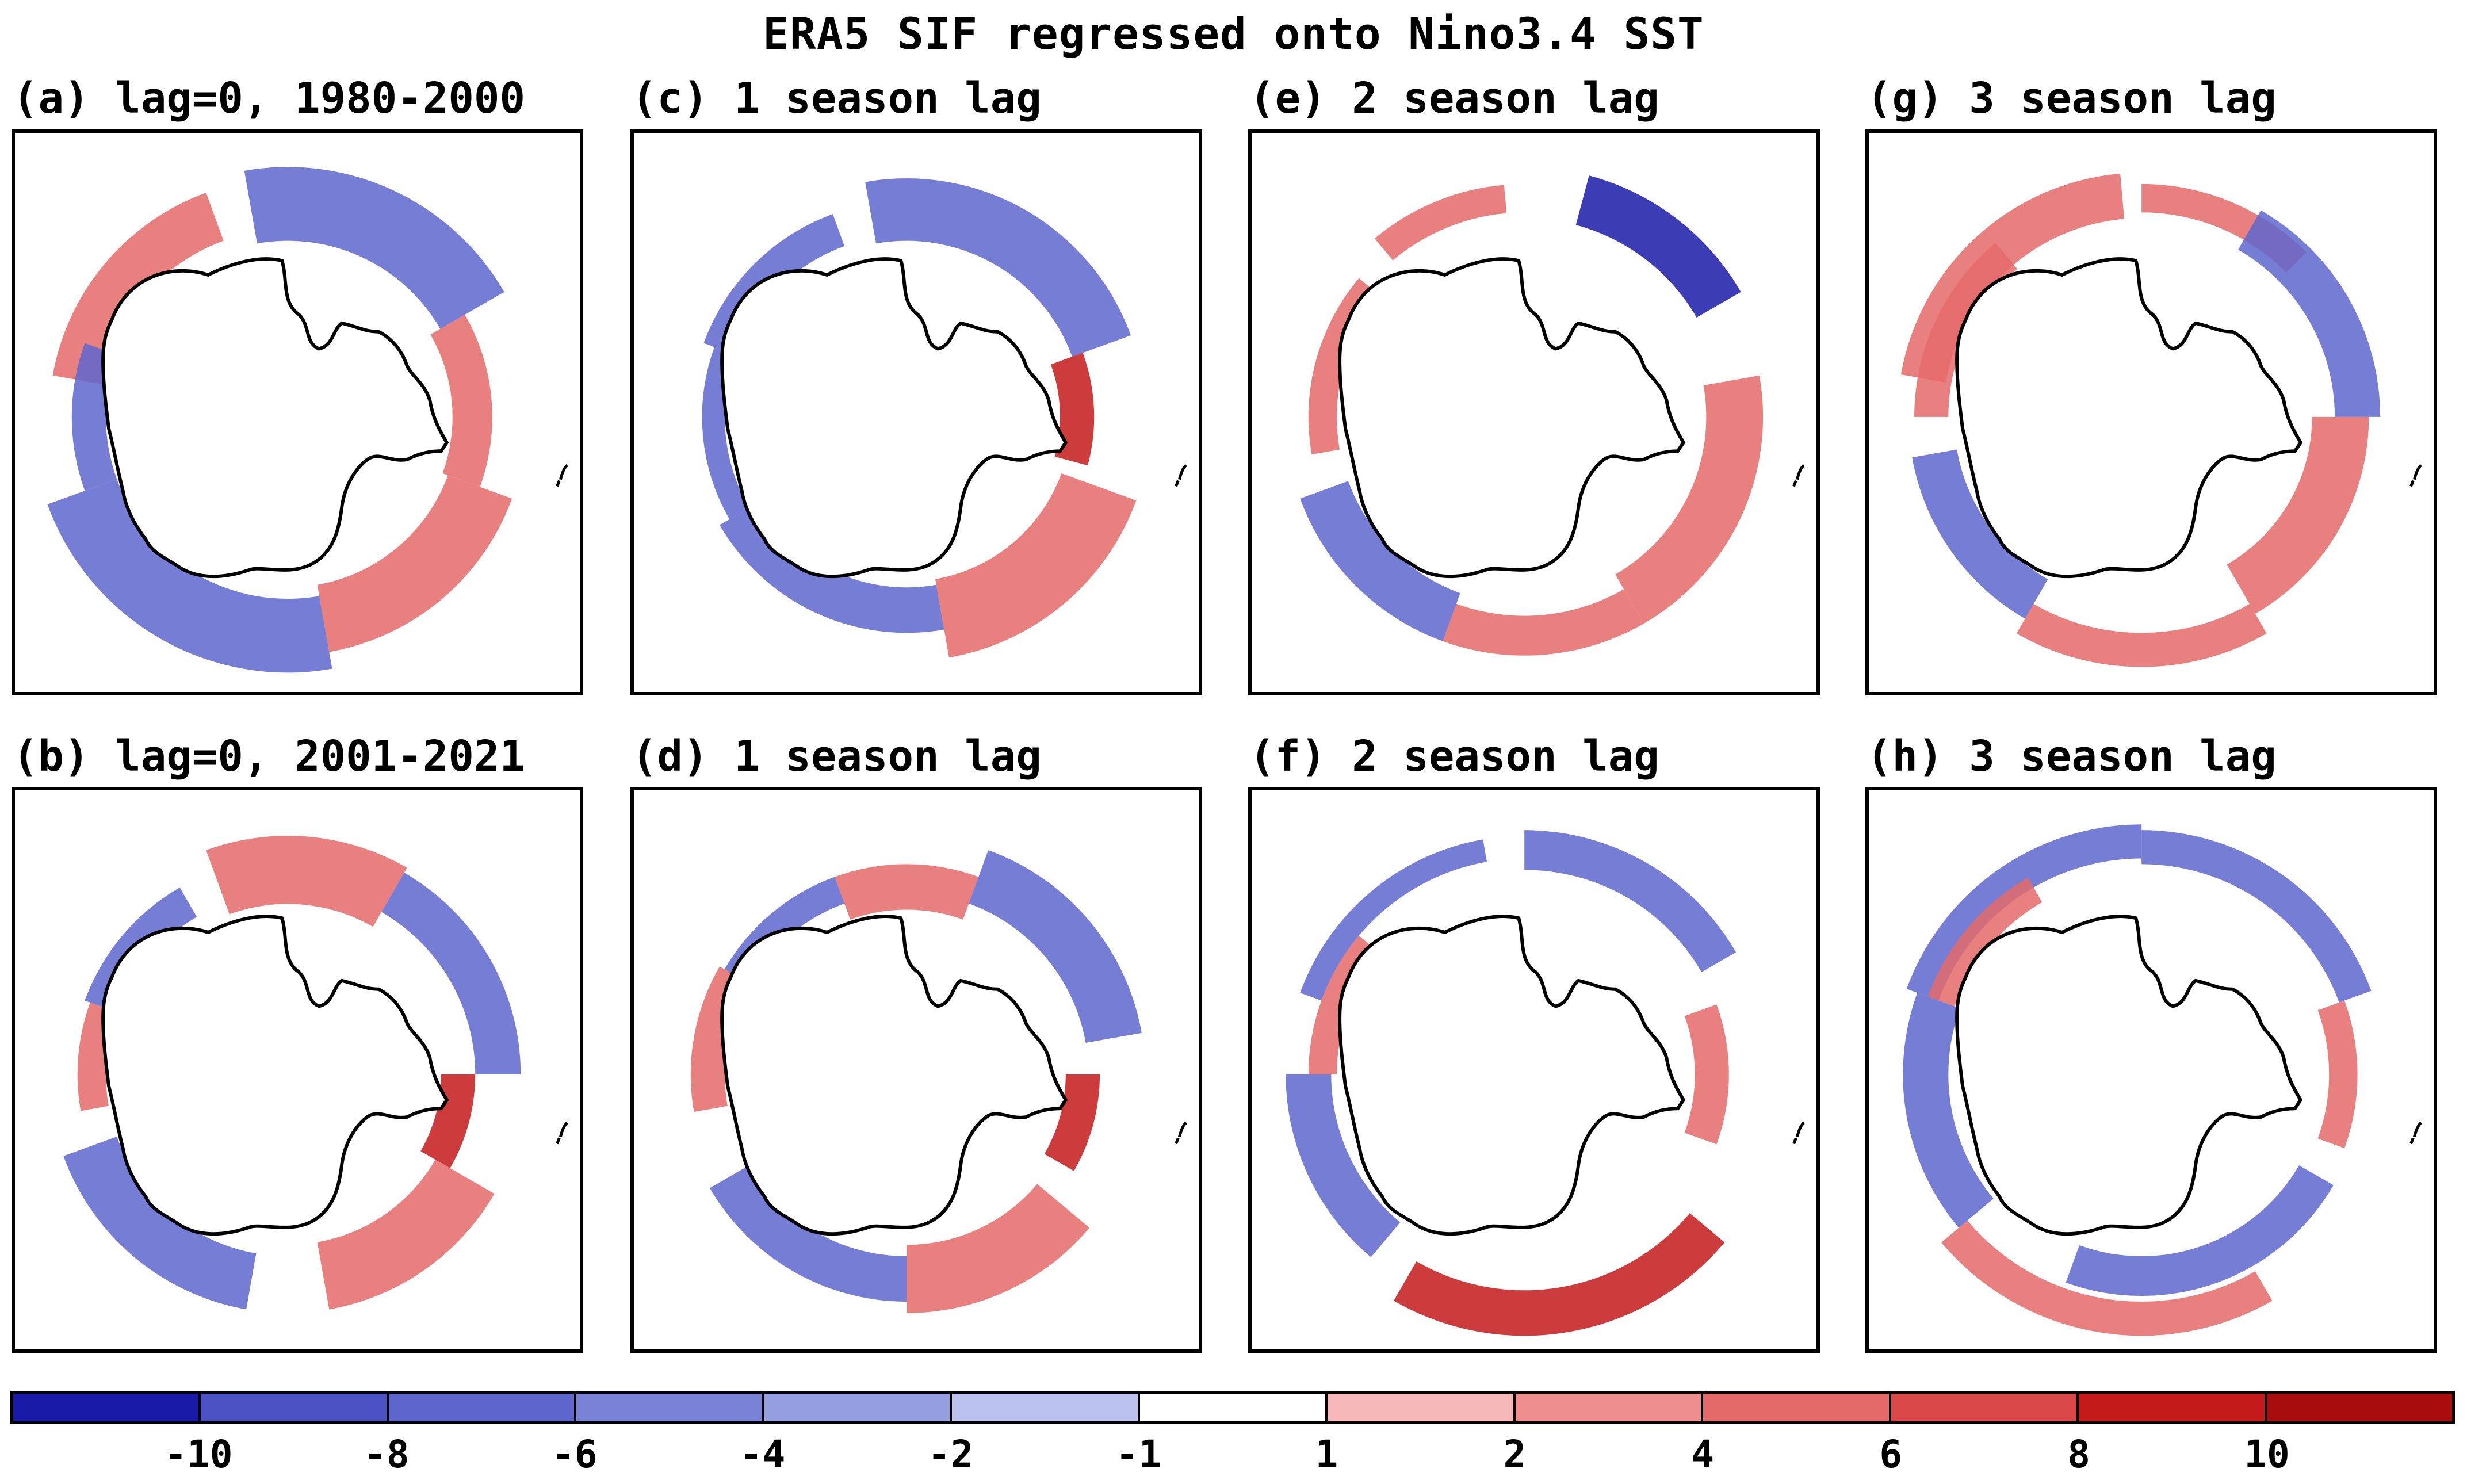 This screenshot has height=1484, width=2467. I want to click on map-panel-g, so click(2151, 412).